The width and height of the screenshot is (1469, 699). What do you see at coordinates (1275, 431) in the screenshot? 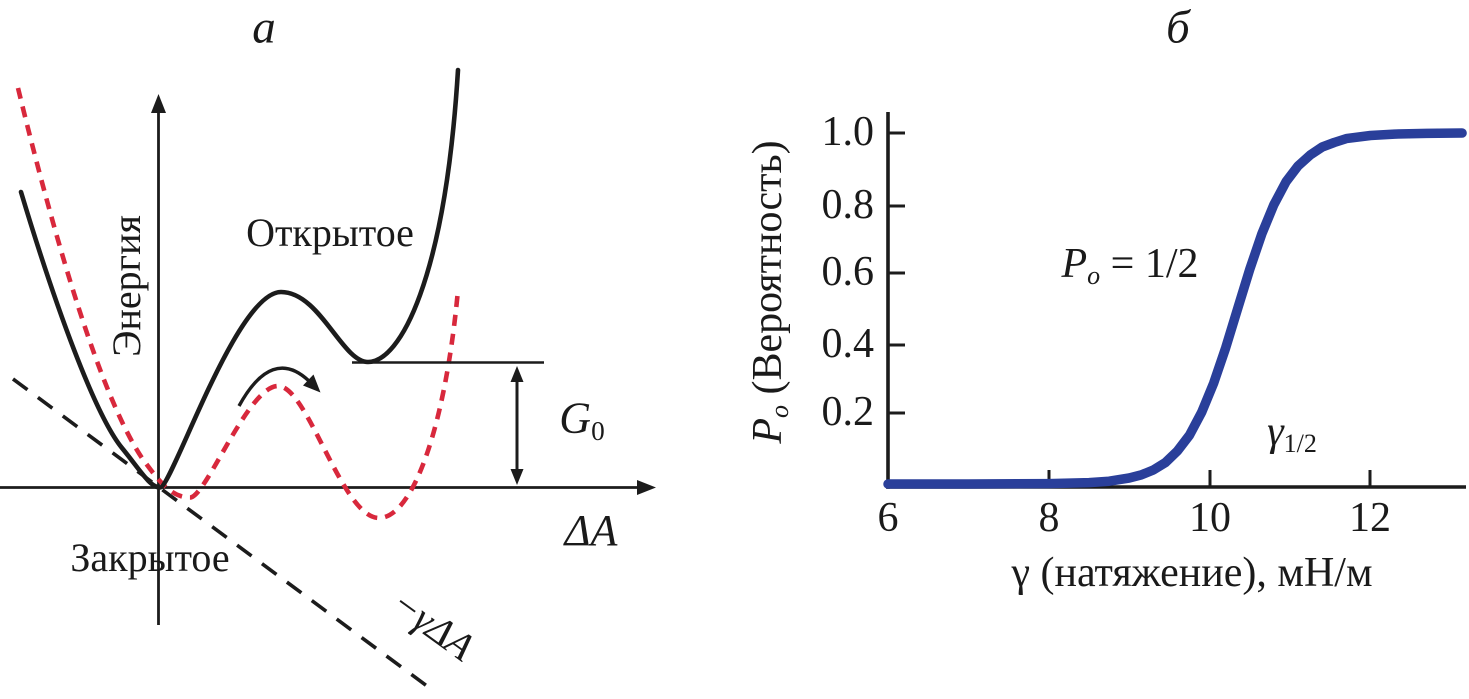
I see `gamma-half-symbol: γ` at bounding box center [1275, 431].